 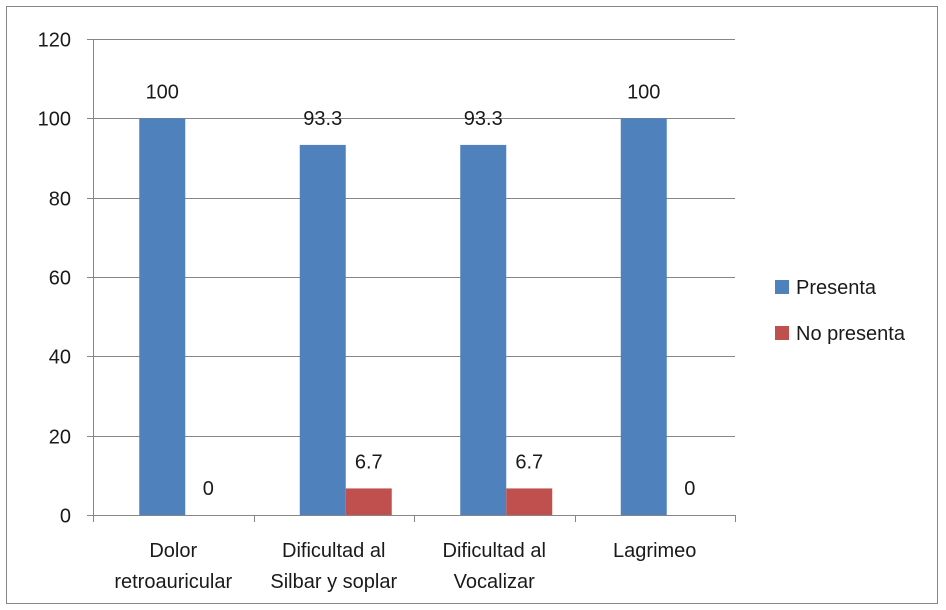 I want to click on x-category-label: Lagrimeo, so click(x=654, y=551).